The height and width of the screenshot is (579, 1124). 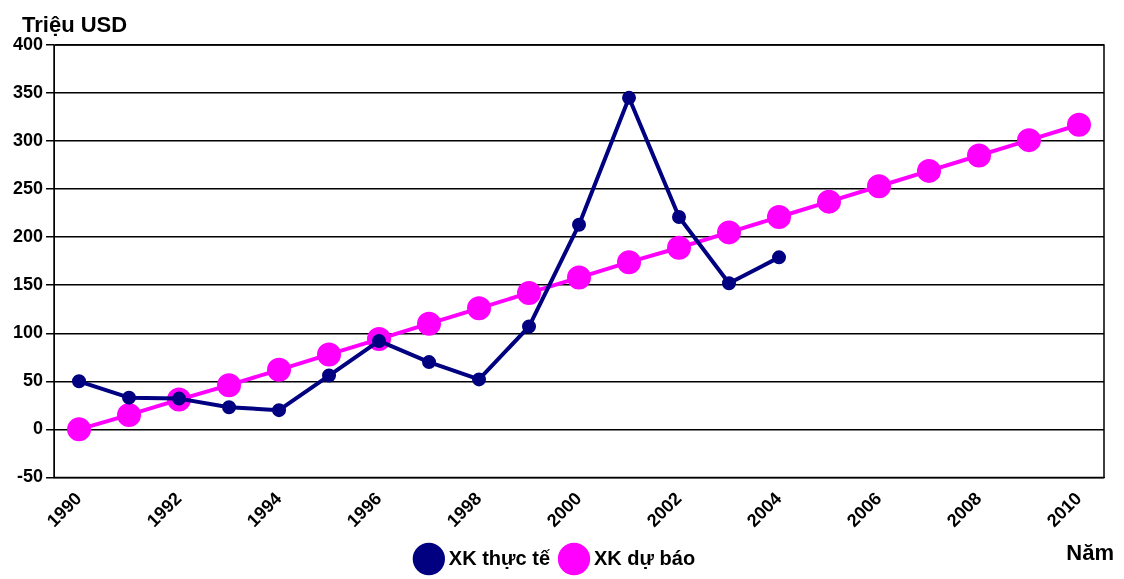 What do you see at coordinates (645, 557) in the screenshot?
I see `legend-label: XK dự báo` at bounding box center [645, 557].